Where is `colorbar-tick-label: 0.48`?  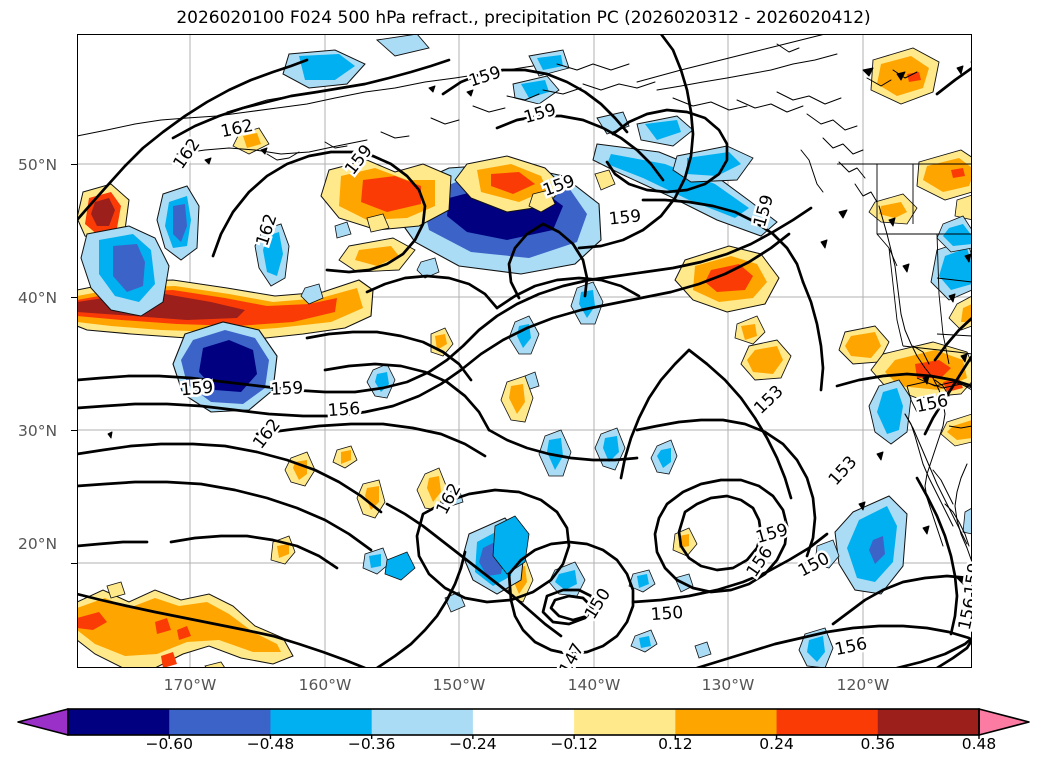 colorbar-tick-label: 0.48 is located at coordinates (979, 744).